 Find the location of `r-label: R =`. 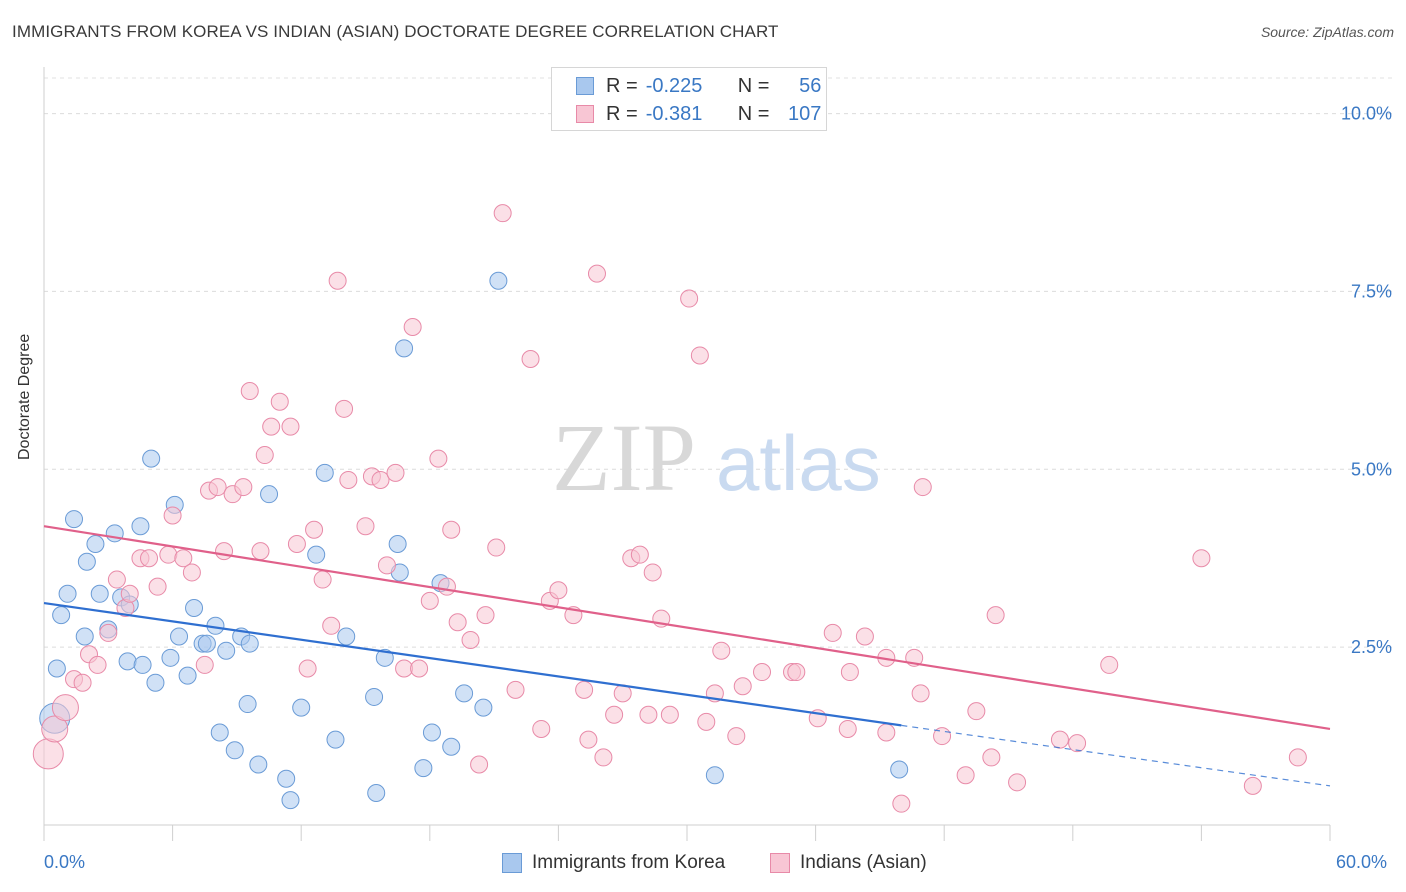

r-label: R = is located at coordinates (622, 85).